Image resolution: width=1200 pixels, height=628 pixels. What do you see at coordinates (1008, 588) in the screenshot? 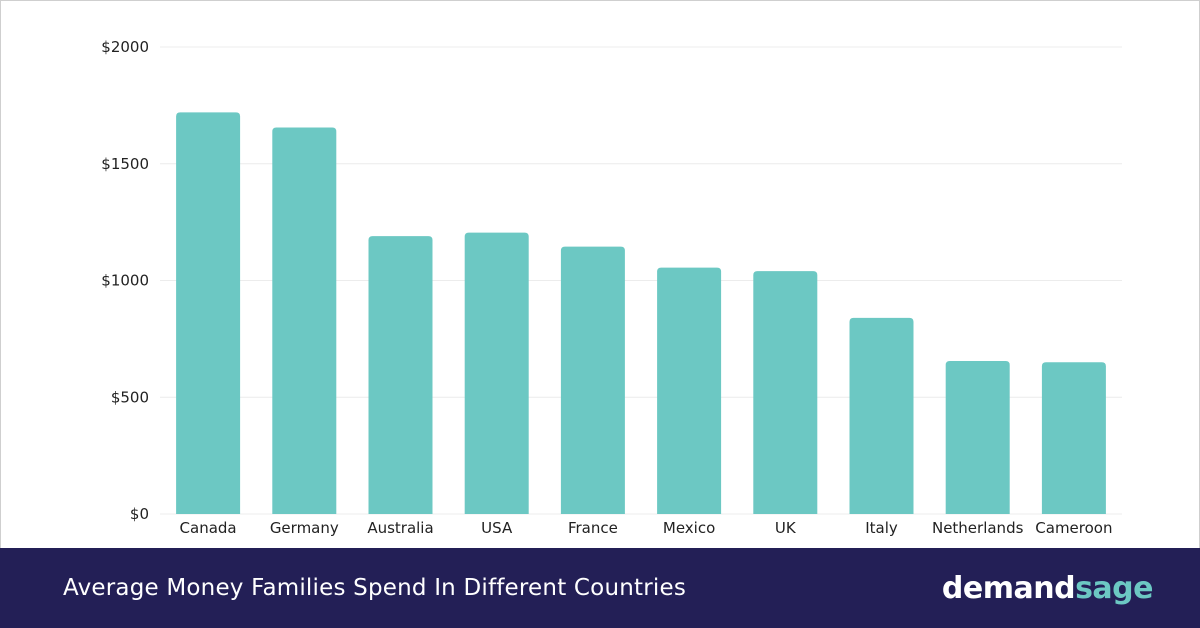
I see `logo-text-demand: demand` at bounding box center [1008, 588].